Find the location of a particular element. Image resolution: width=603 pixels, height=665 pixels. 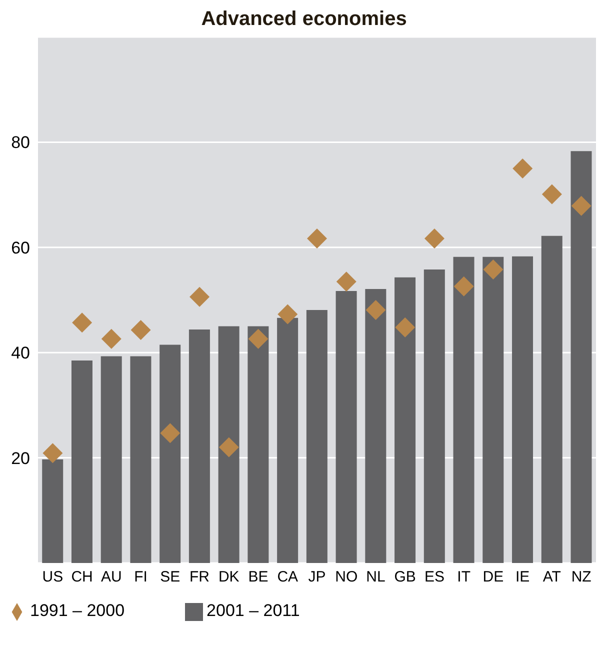

x-tick-label: JP is located at coordinates (317, 577).